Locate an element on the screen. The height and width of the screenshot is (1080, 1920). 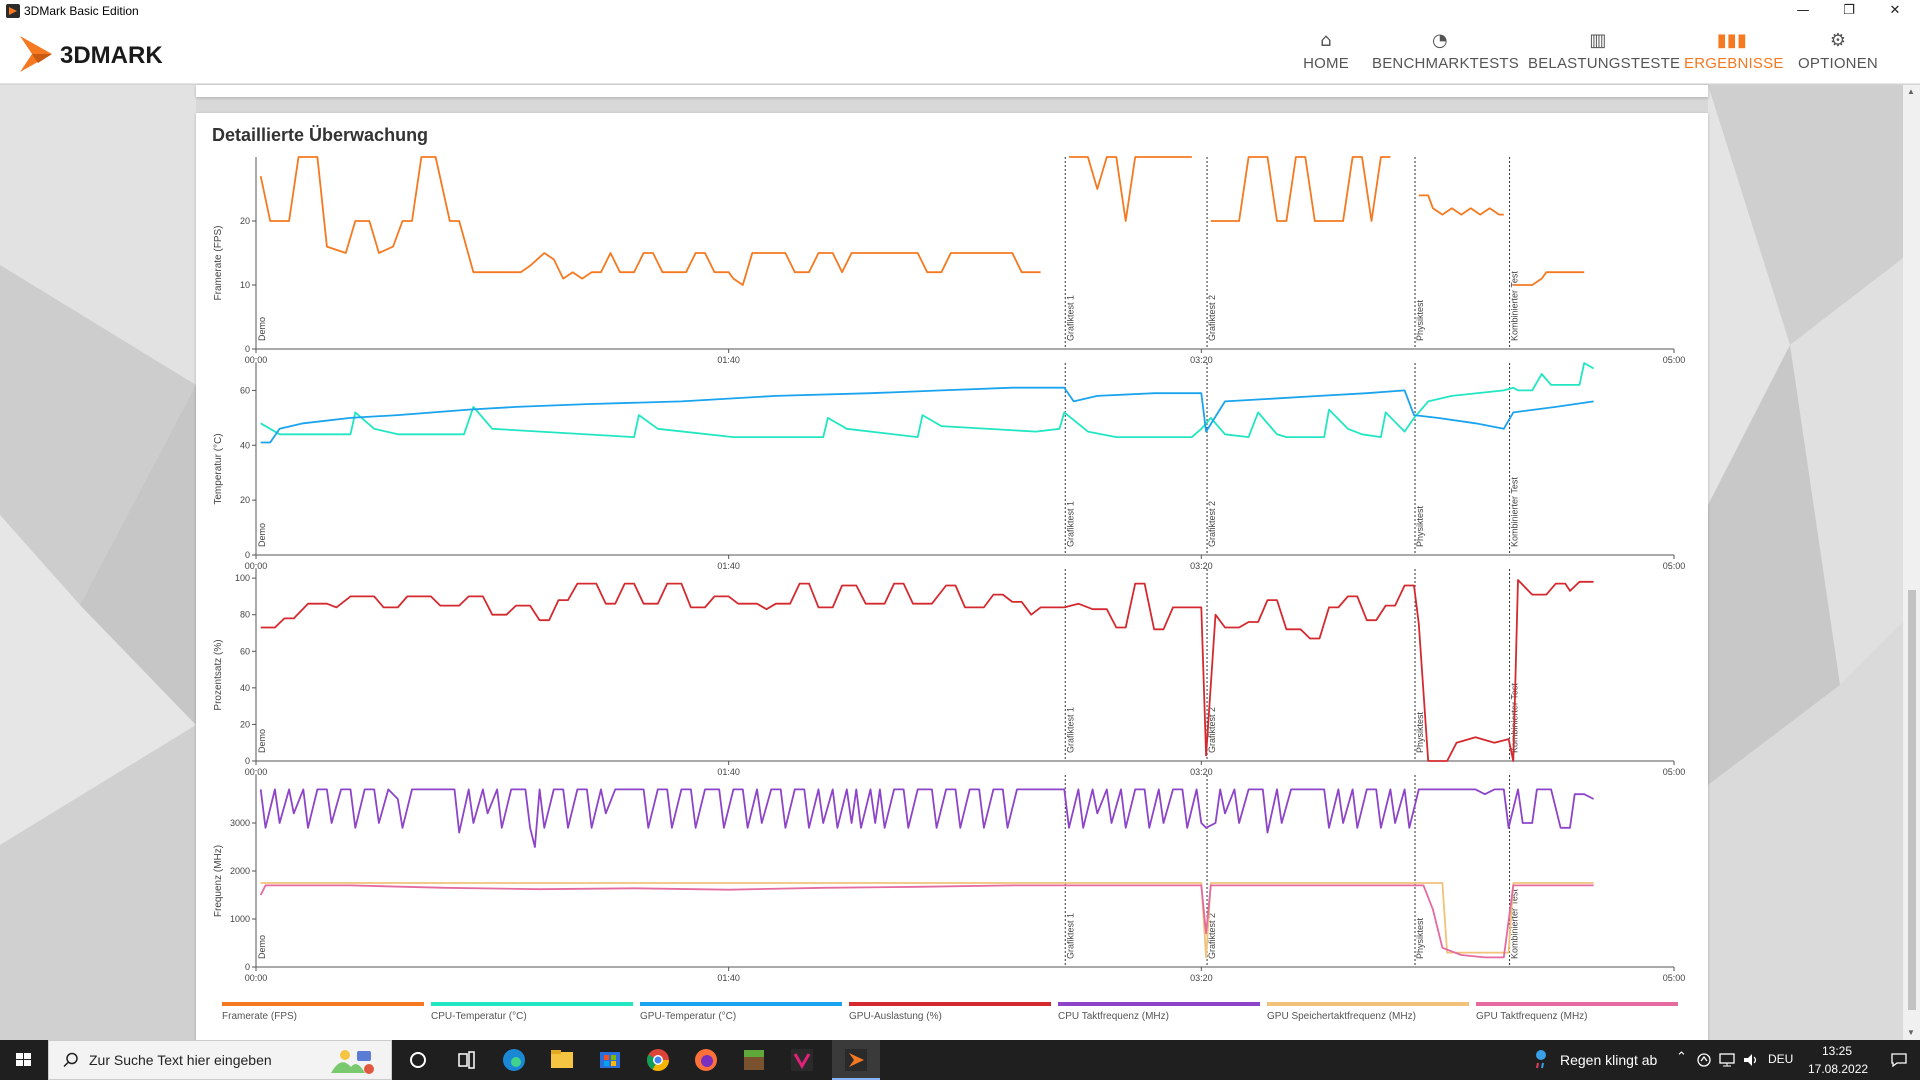
chart-0-x-tick-label: 00:00 is located at coordinates (256, 360).